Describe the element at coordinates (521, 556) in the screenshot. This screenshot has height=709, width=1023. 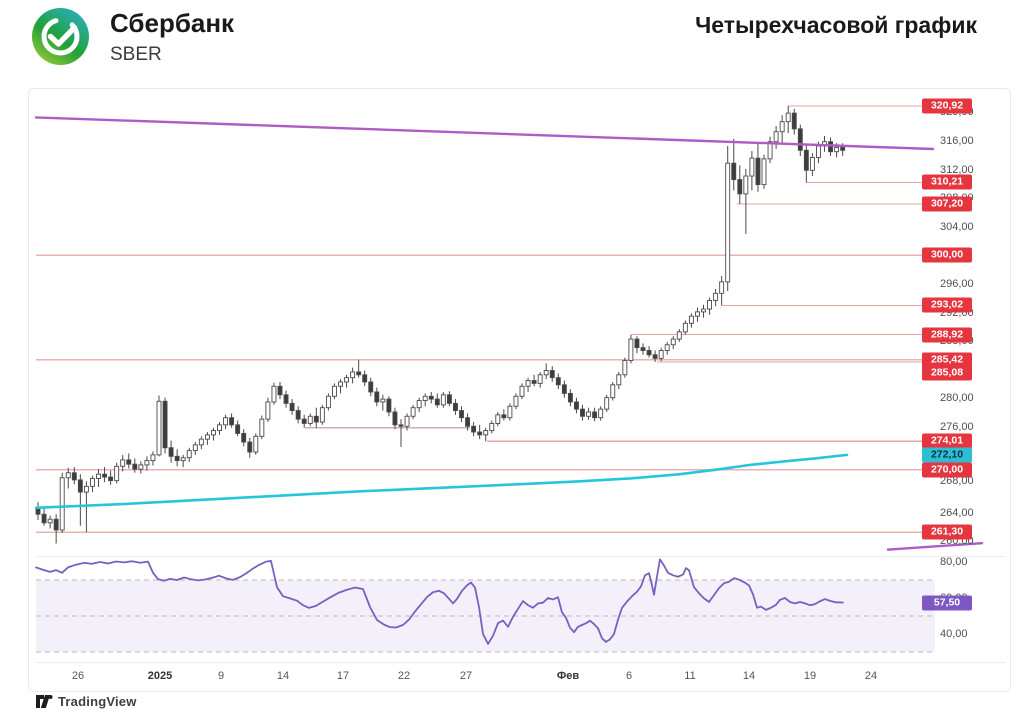
I see `pane-divider` at that location.